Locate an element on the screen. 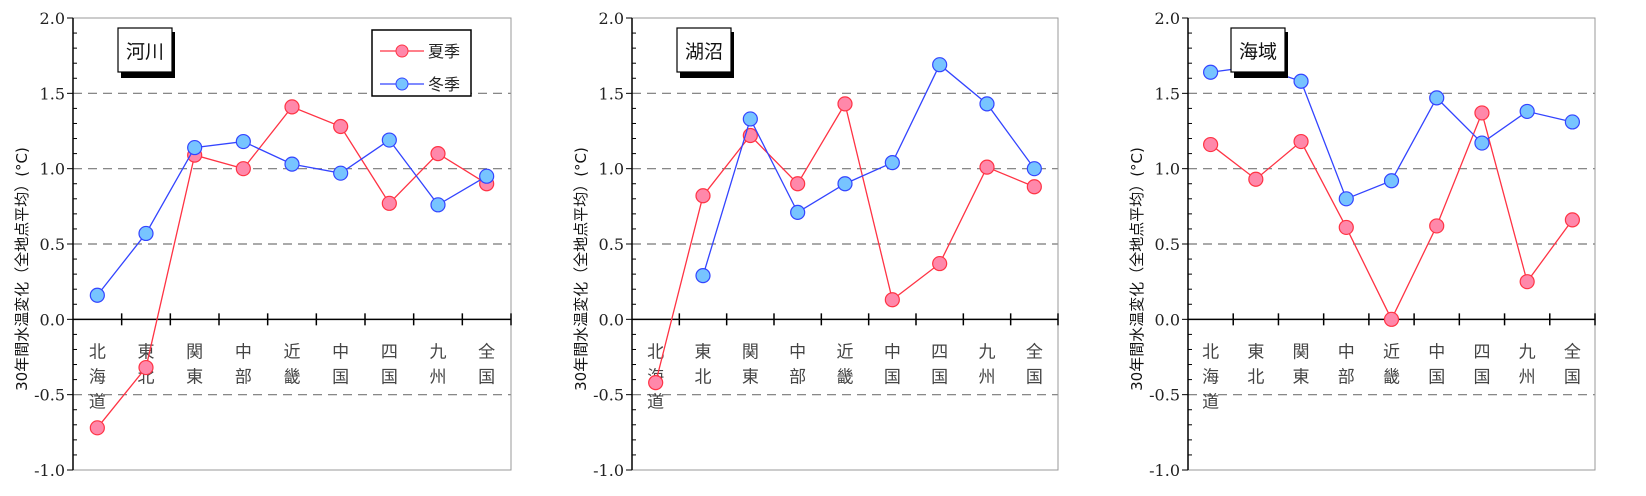 The image size is (1646, 496). legend-label: 冬季 is located at coordinates (444, 84).